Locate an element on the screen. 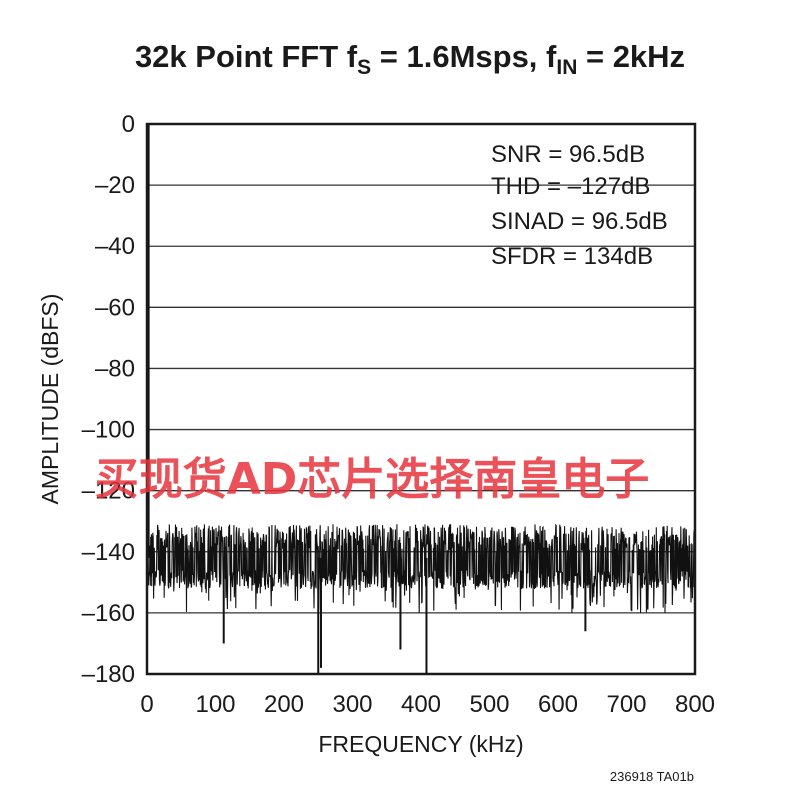 The width and height of the screenshot is (795, 805). y-tick-label: –100 is located at coordinates (108, 430).